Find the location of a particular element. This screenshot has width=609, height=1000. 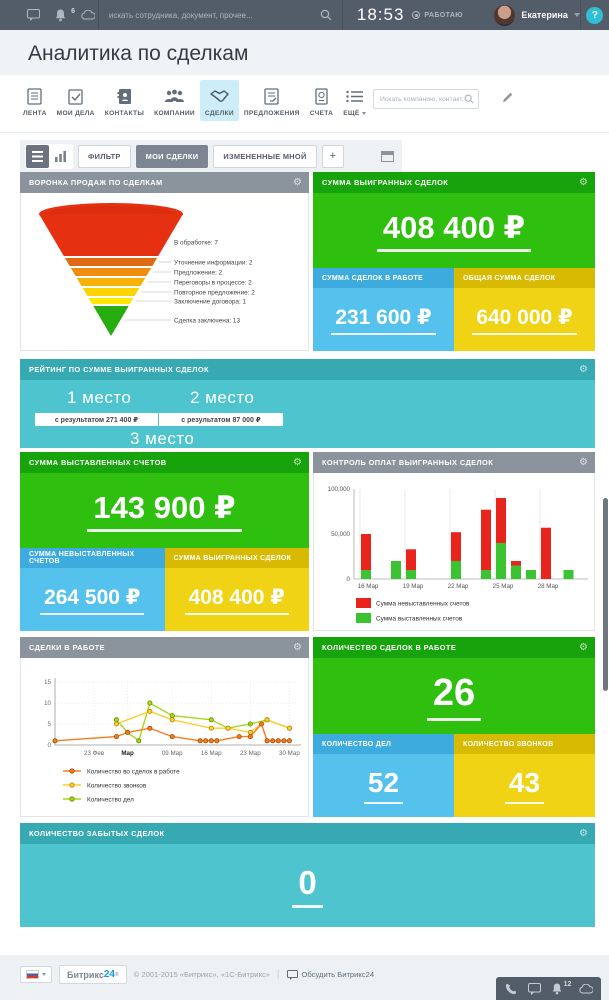

copyright-text: © 2001-2015 «Битрикс», «1С-Битрикс» is located at coordinates (201, 974).